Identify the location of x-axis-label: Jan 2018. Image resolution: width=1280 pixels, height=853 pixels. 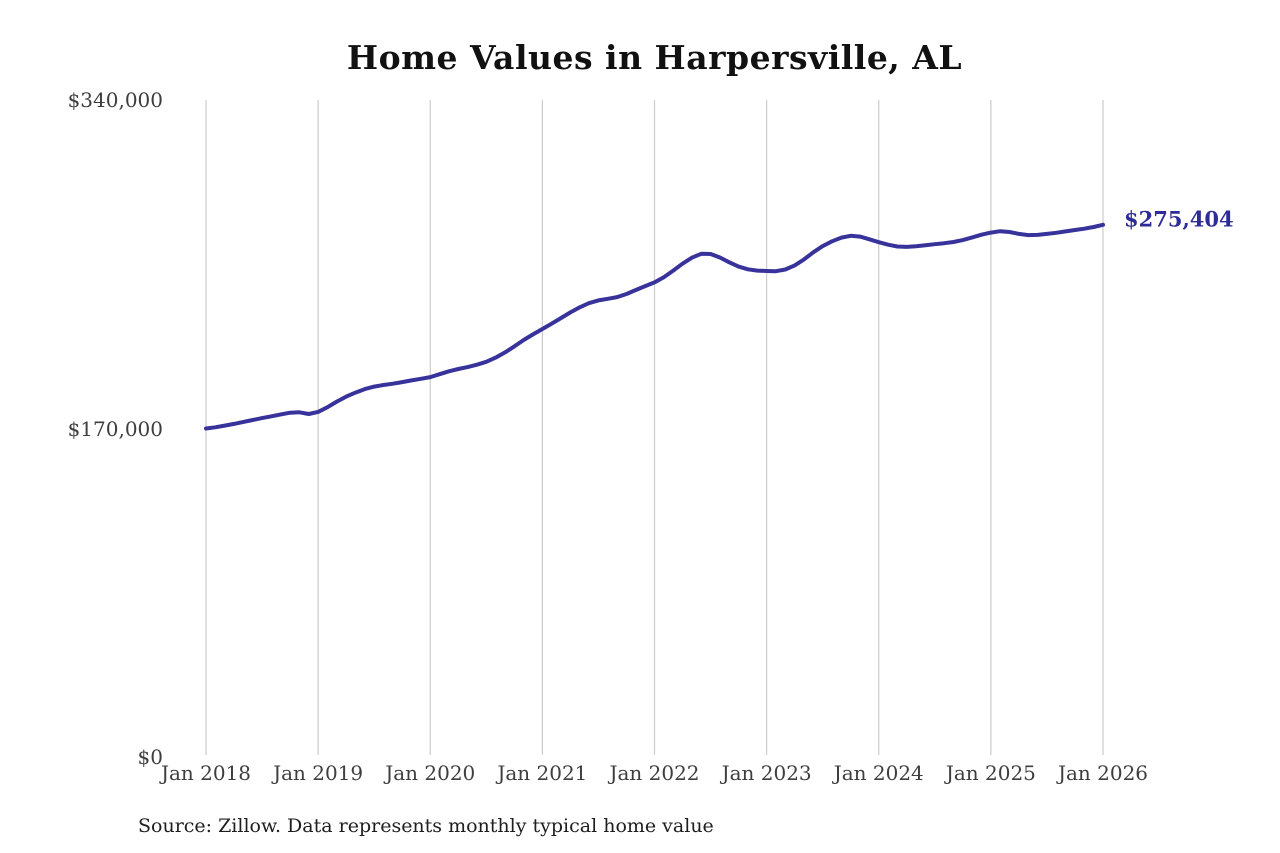
(206, 773).